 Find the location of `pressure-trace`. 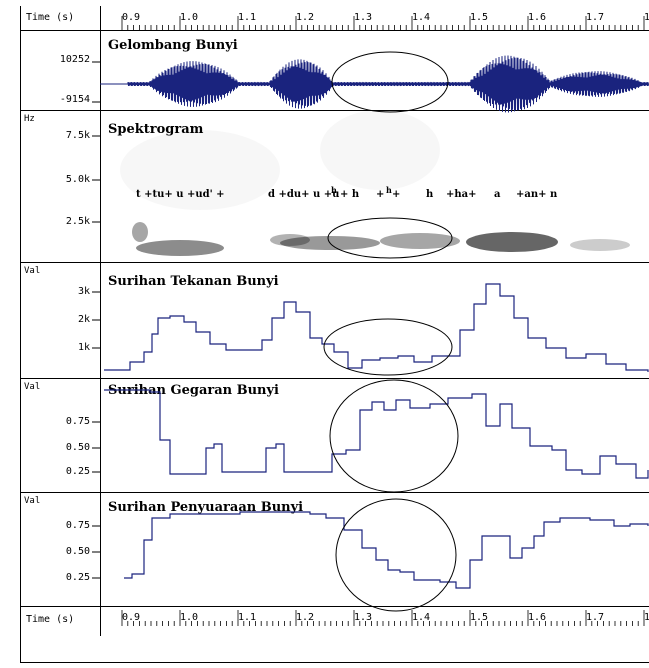

pressure-trace is located at coordinates (376, 327).